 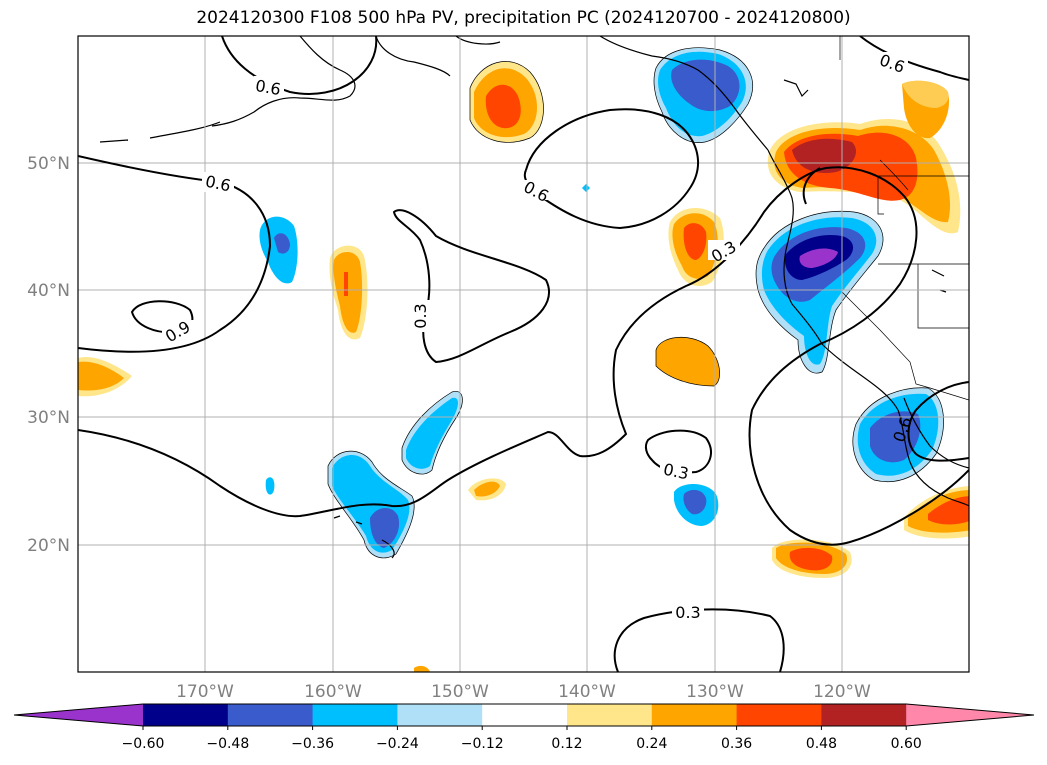 I want to click on colorbar-tick-label: 0.12, so click(x=566, y=744).